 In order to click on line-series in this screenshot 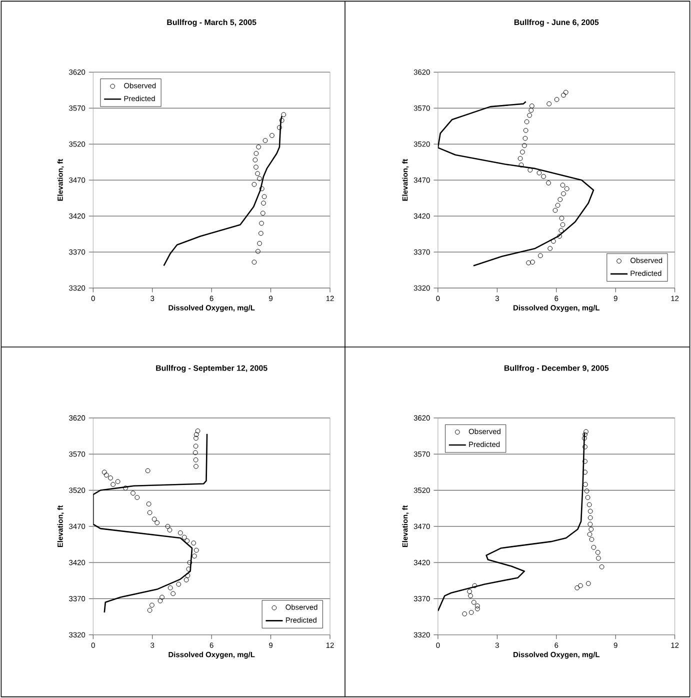, I will do `click(223, 190)`.